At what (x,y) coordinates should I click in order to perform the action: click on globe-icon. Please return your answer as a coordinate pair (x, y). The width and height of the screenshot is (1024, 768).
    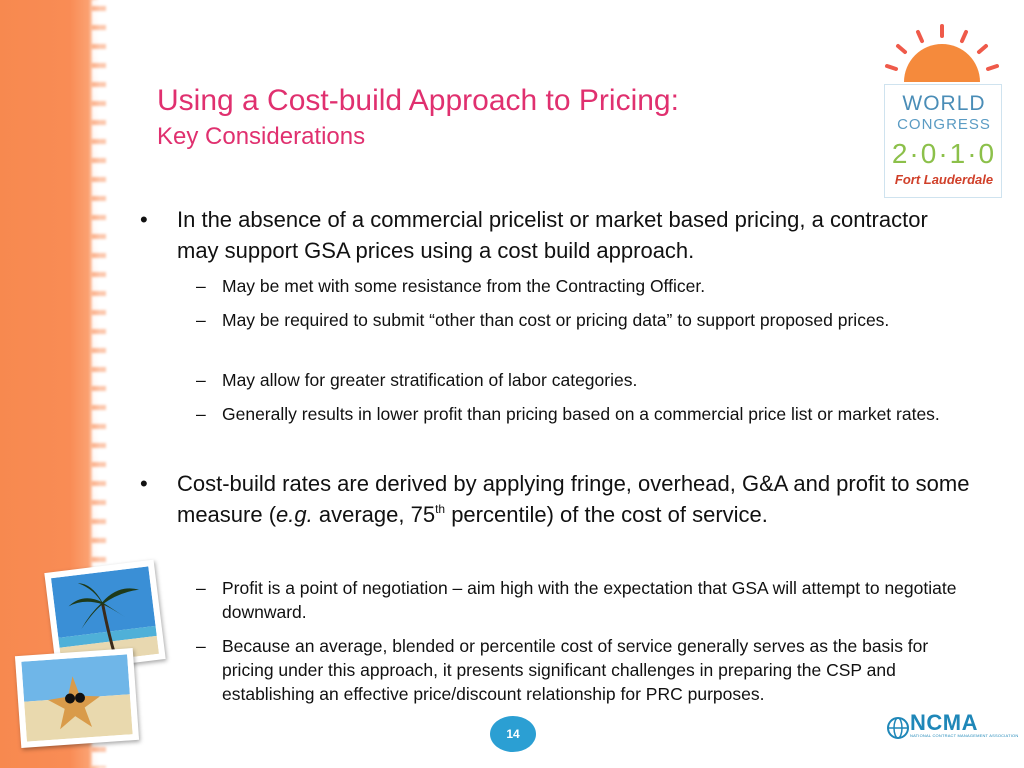
    Looking at the image, I should click on (898, 728).